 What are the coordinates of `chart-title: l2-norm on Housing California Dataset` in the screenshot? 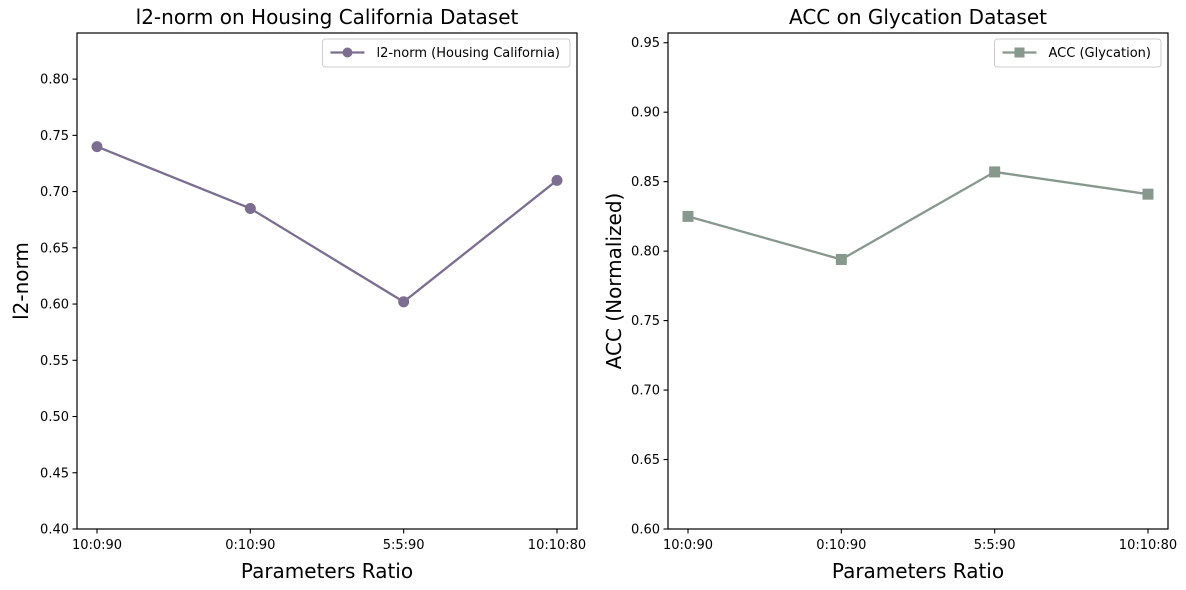 It's located at (327, 17).